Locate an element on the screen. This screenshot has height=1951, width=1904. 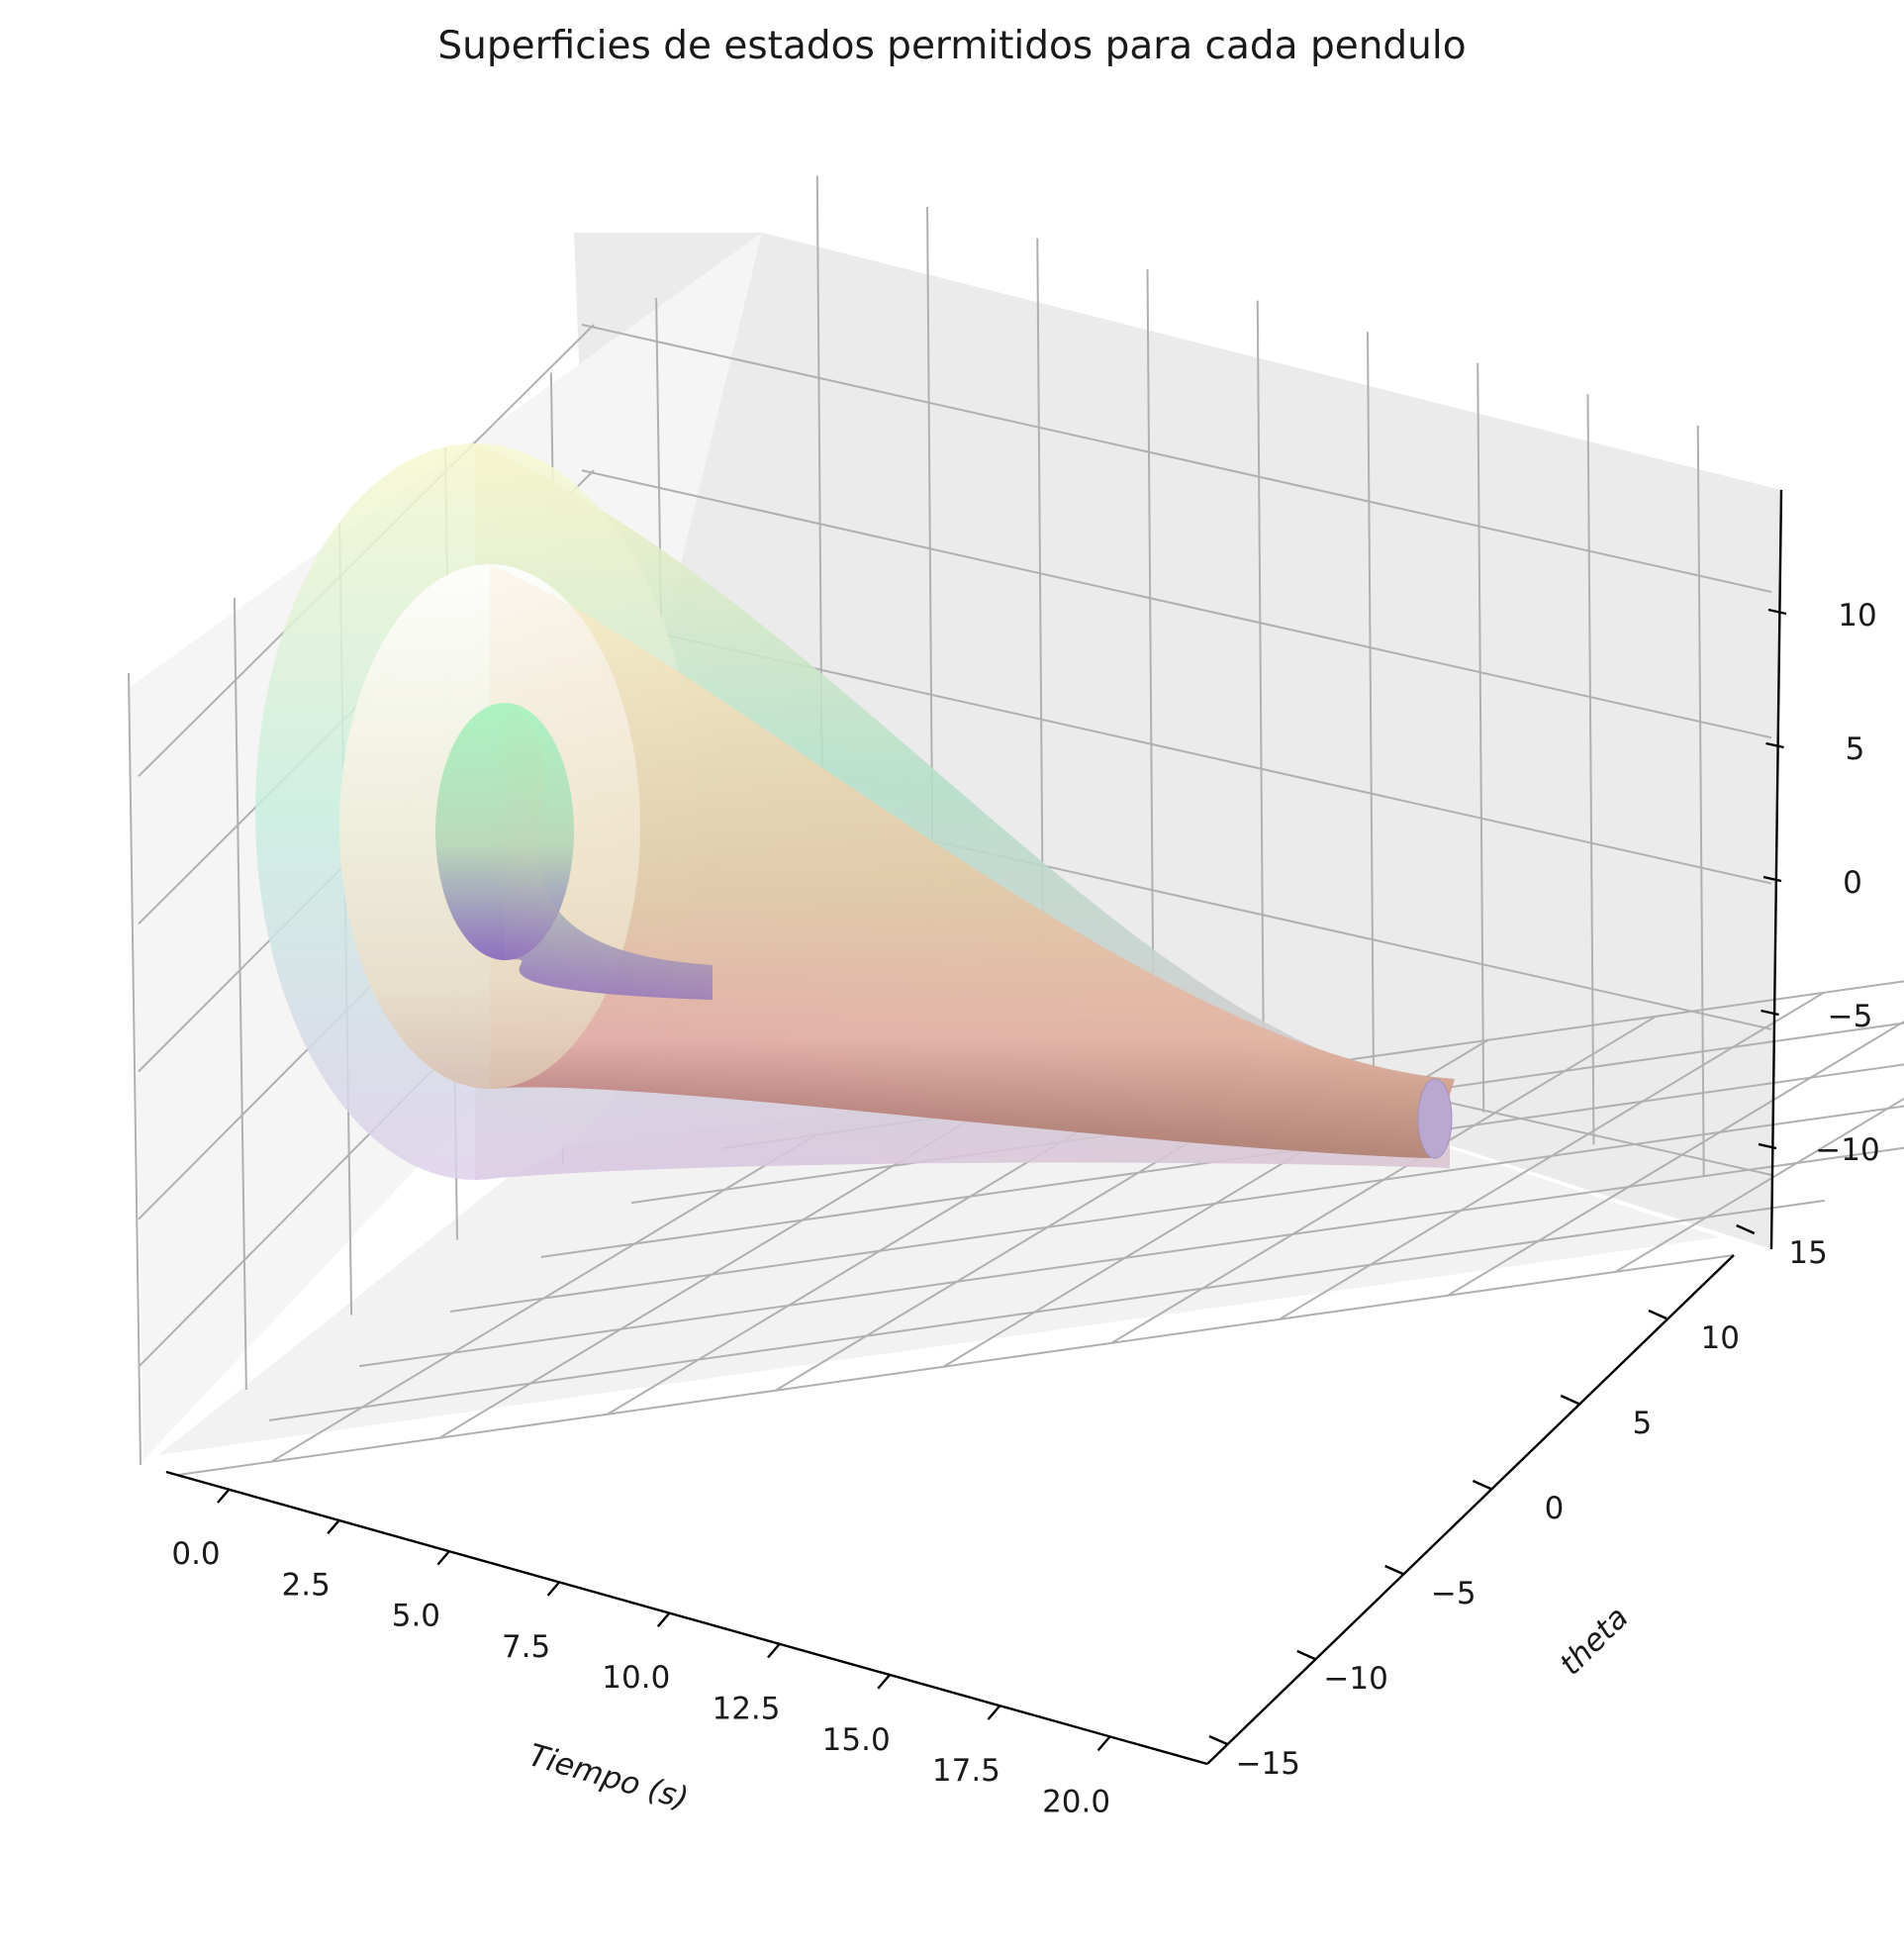
y-tick-label-2: −5 is located at coordinates (1453, 1593).